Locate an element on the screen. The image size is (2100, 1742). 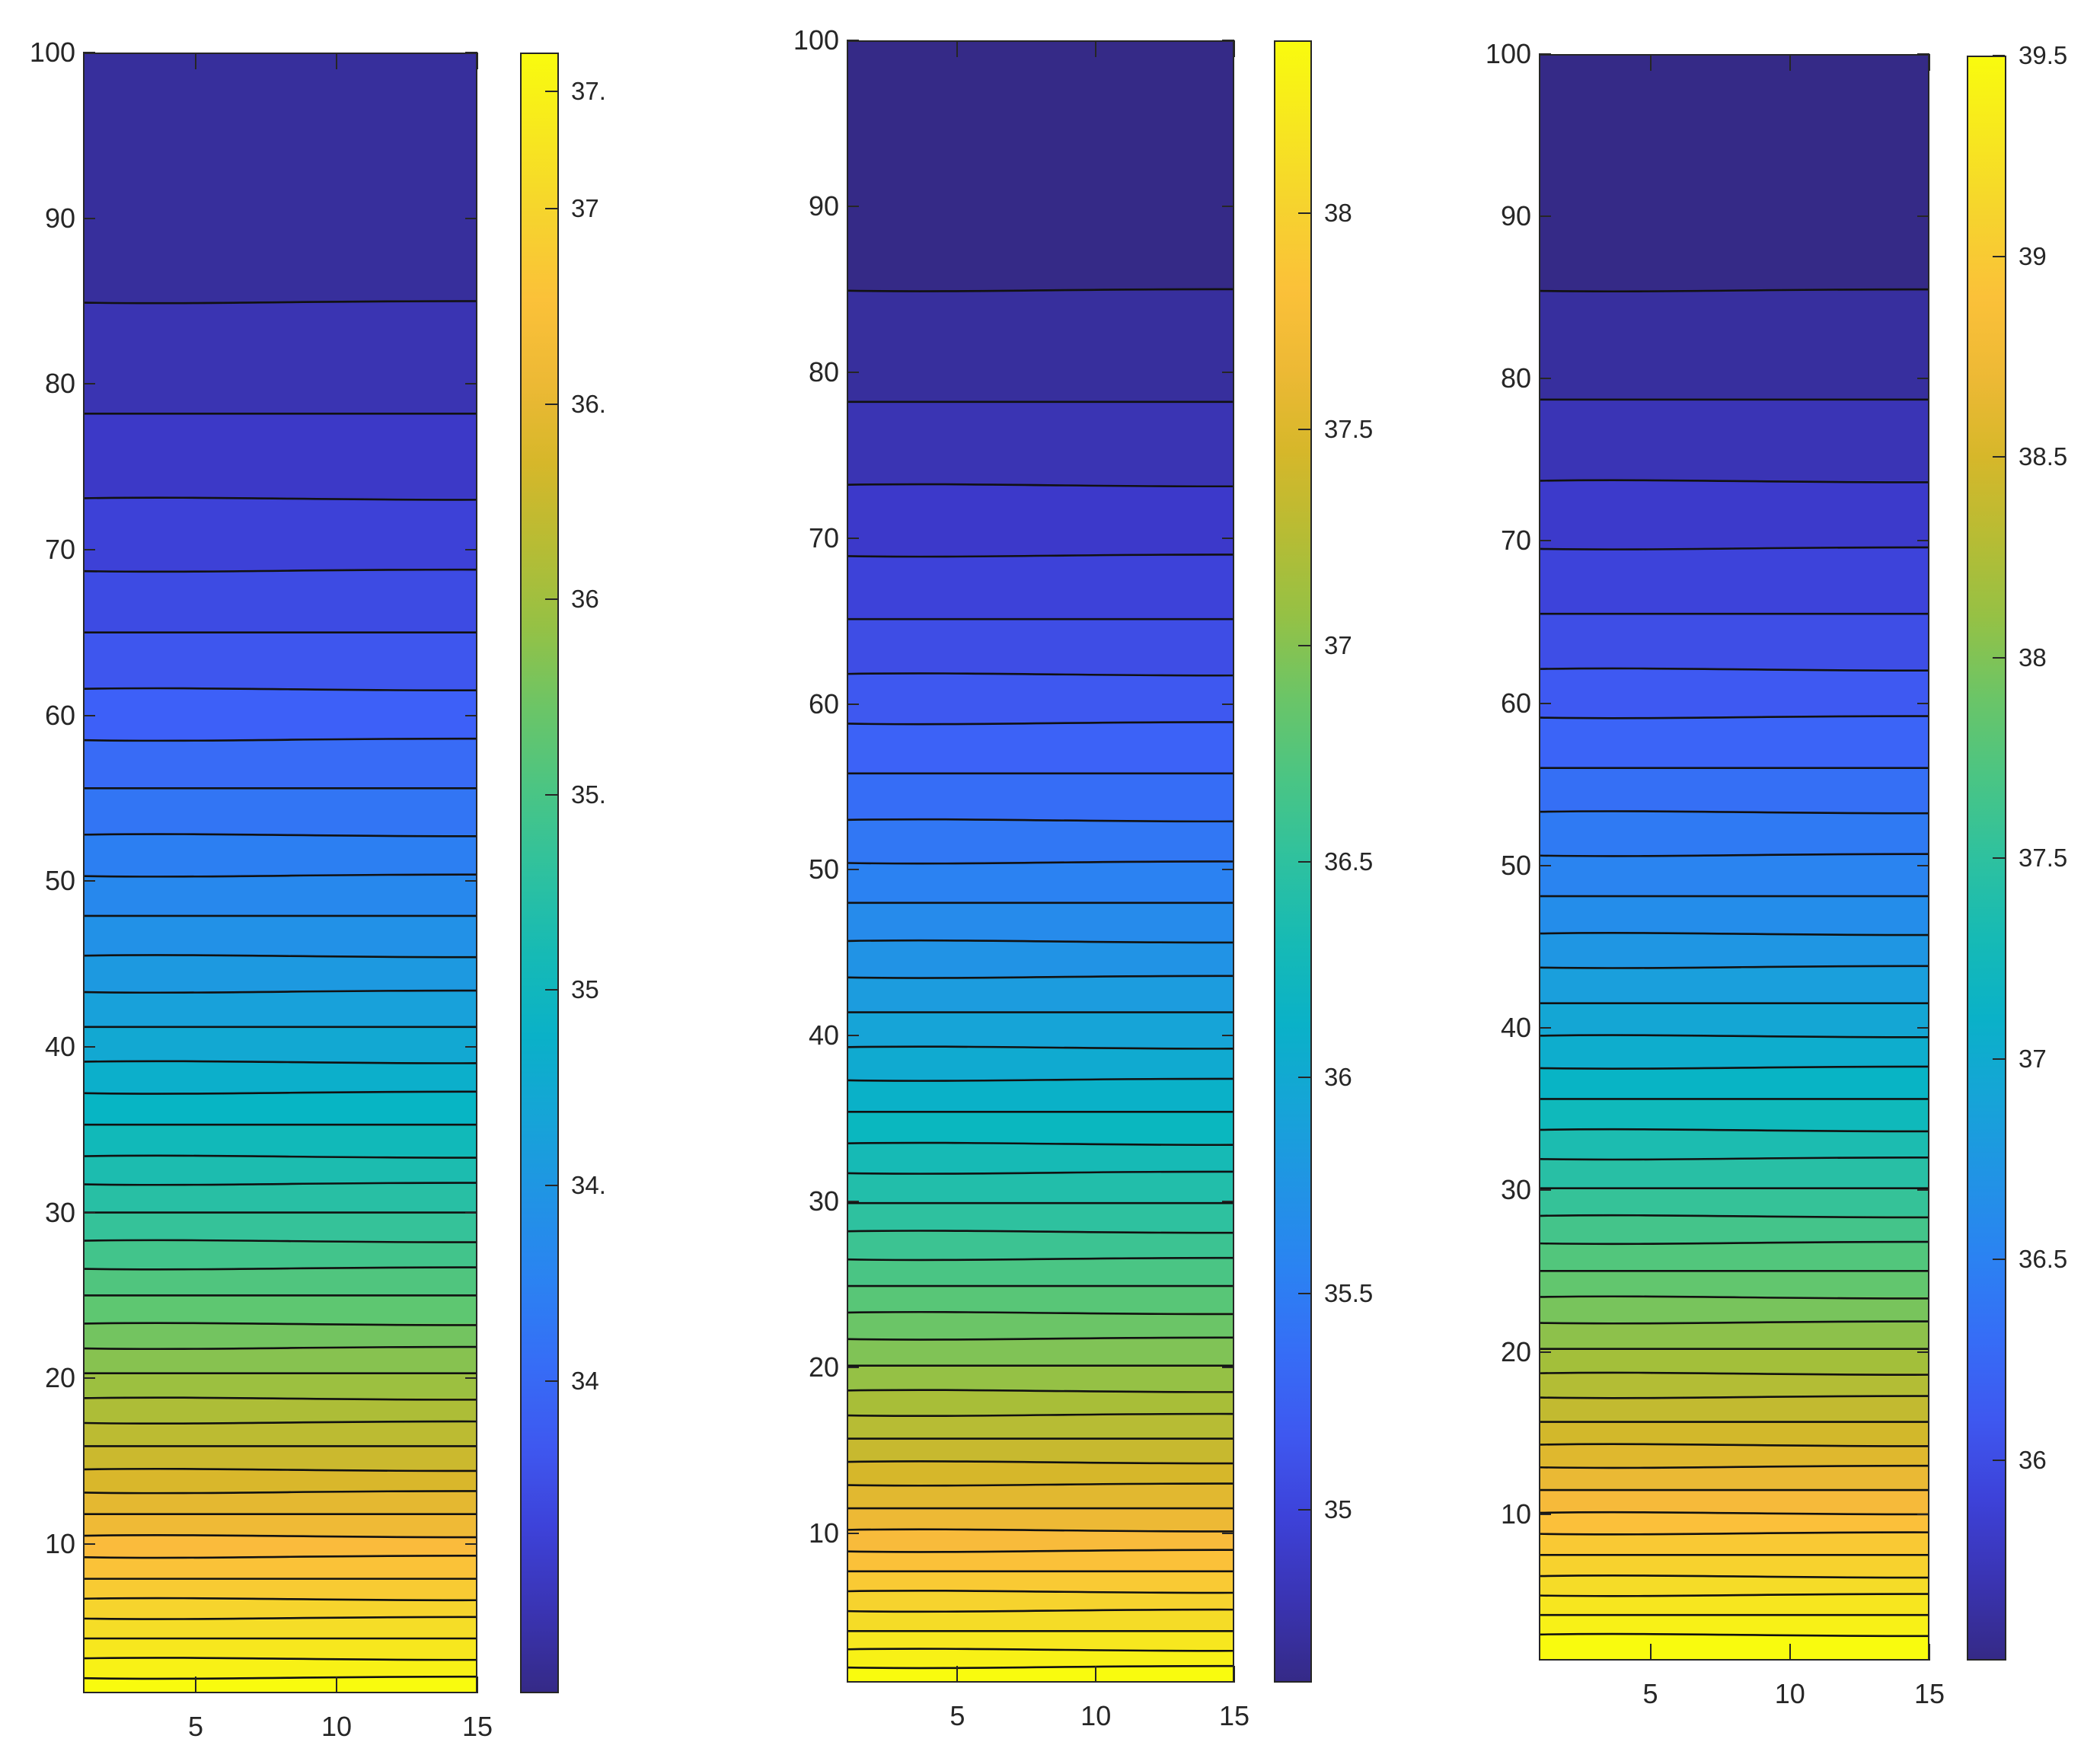
y-tick-label: 60 is located at coordinates (1515, 703).